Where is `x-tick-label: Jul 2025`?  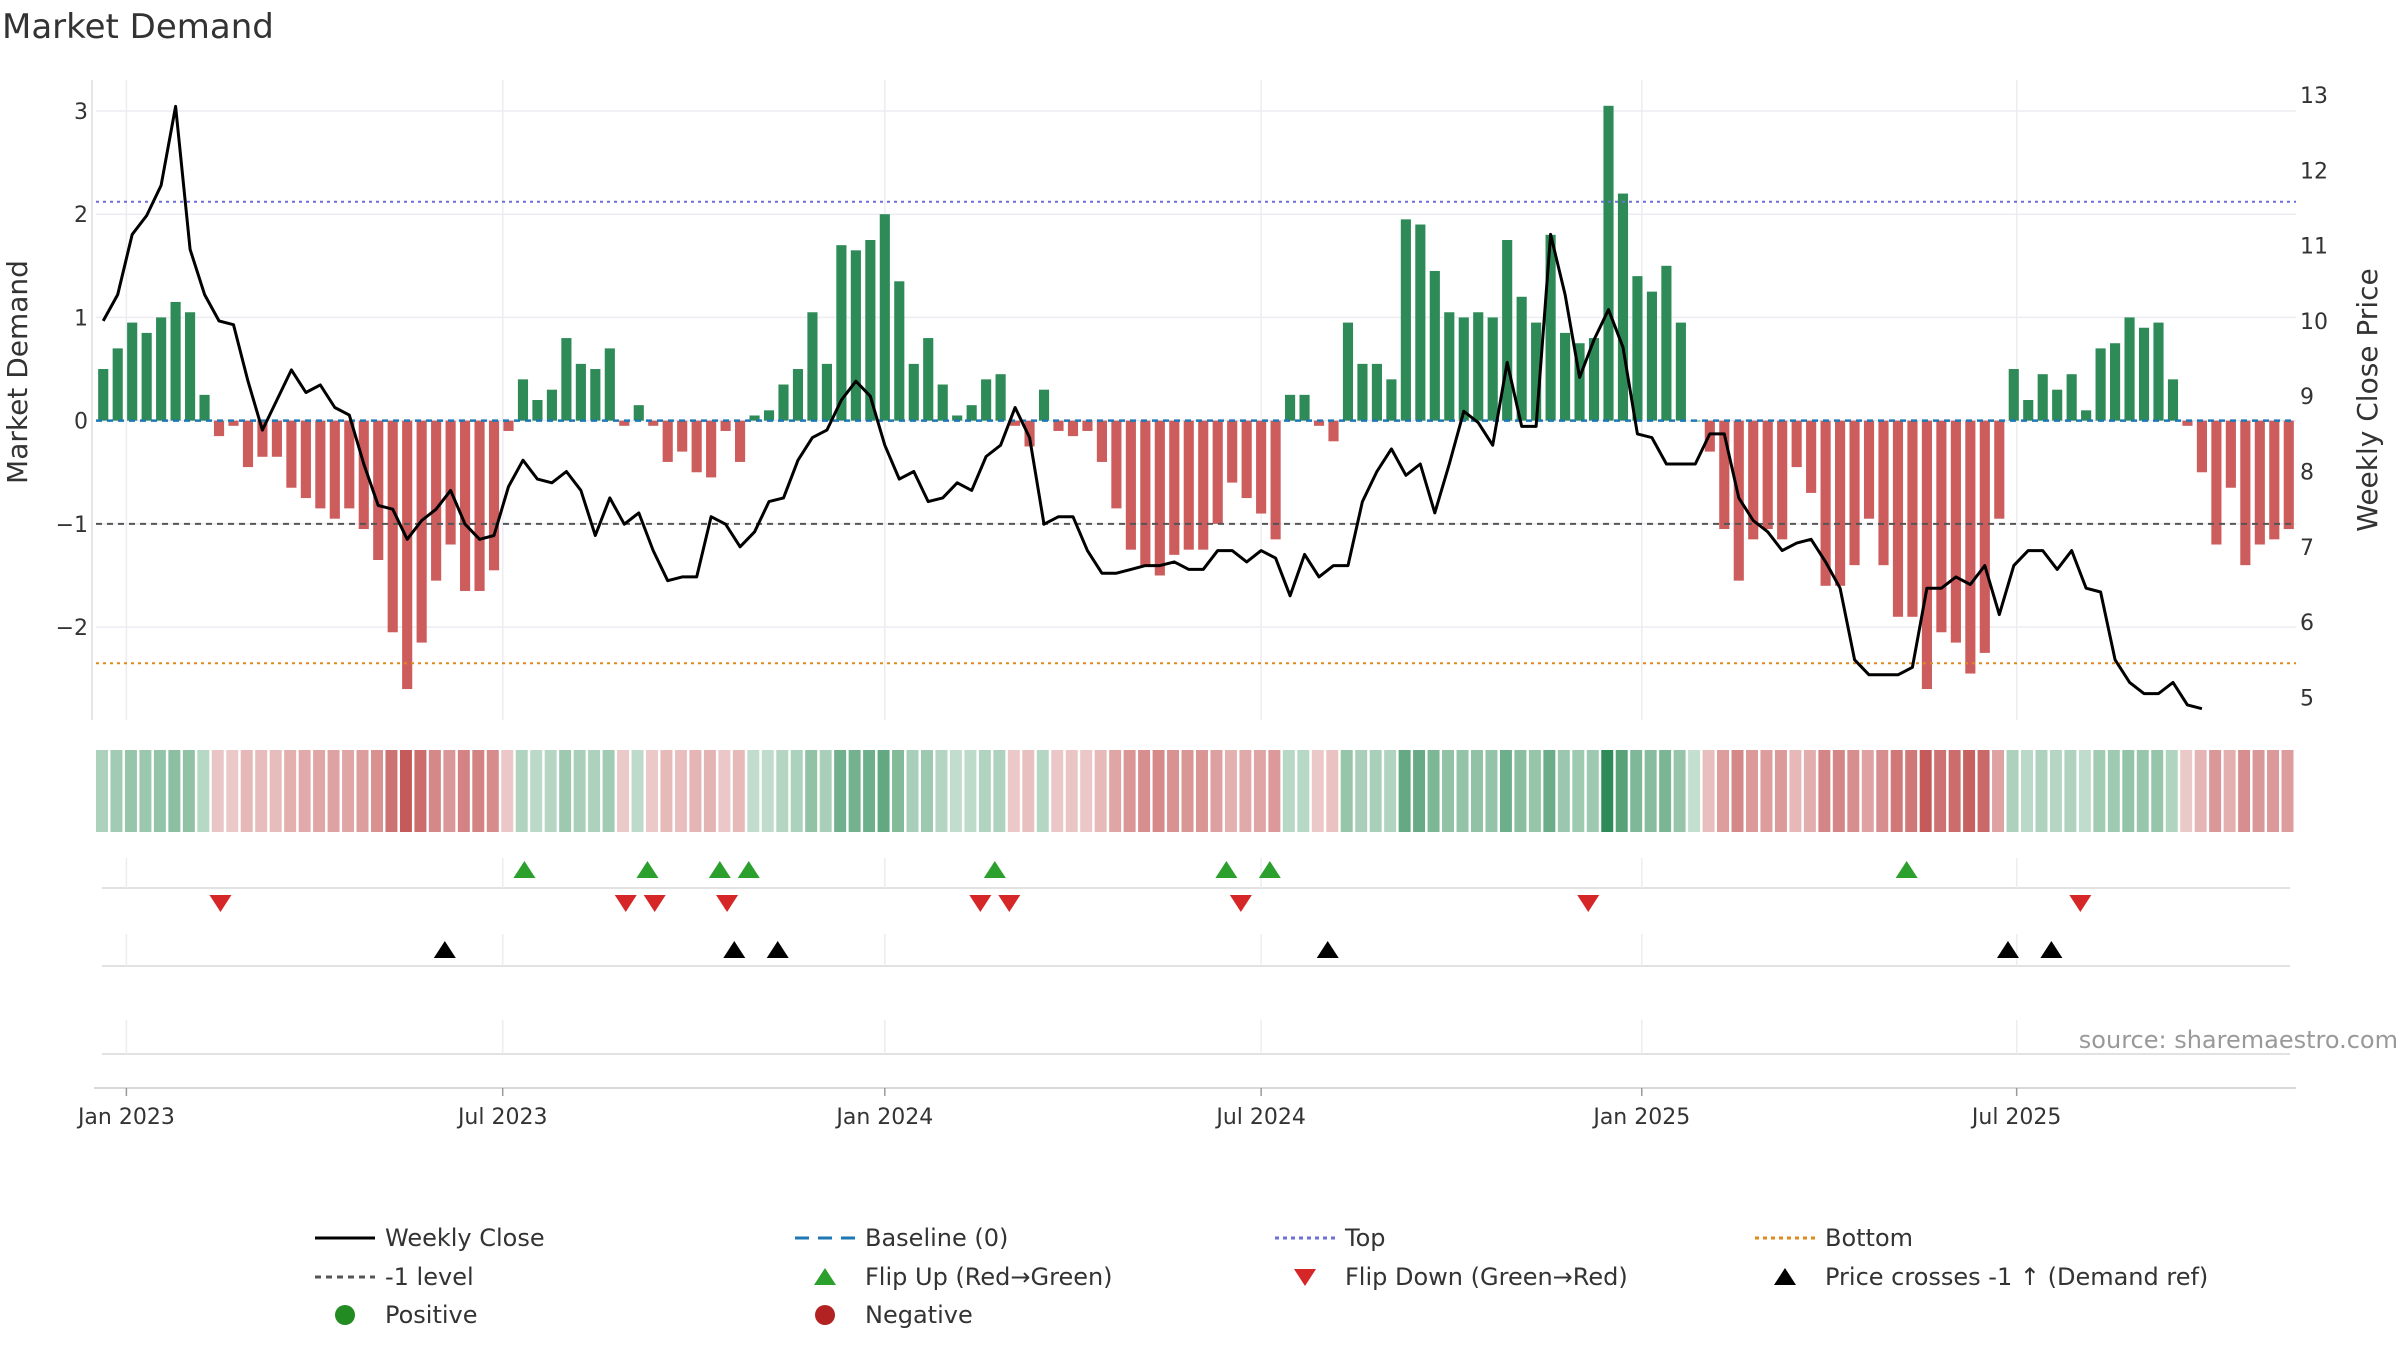
x-tick-label: Jul 2025 is located at coordinates (2016, 1117).